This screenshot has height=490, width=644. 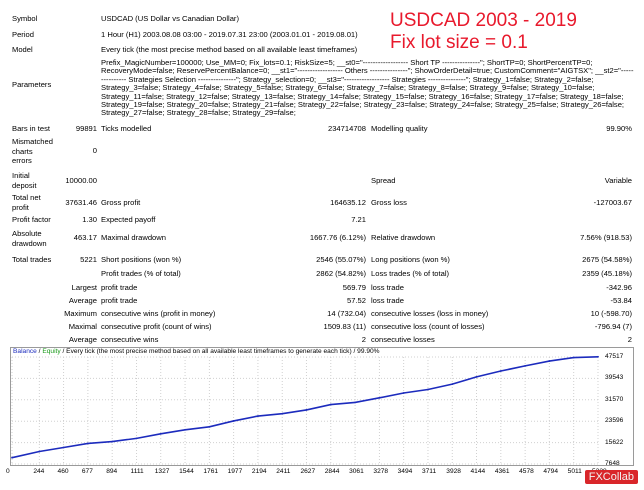 What do you see at coordinates (94, 150) in the screenshot?
I see `mismatched-value: 0` at bounding box center [94, 150].